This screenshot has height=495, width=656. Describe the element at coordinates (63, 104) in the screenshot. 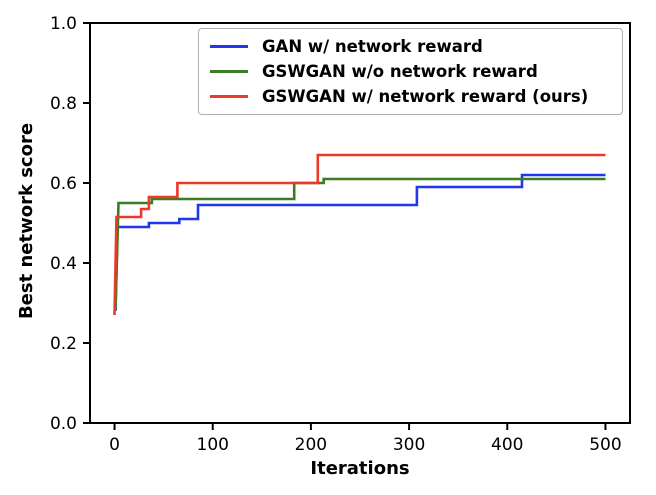

I see `y-tick-label: 0.8` at that location.